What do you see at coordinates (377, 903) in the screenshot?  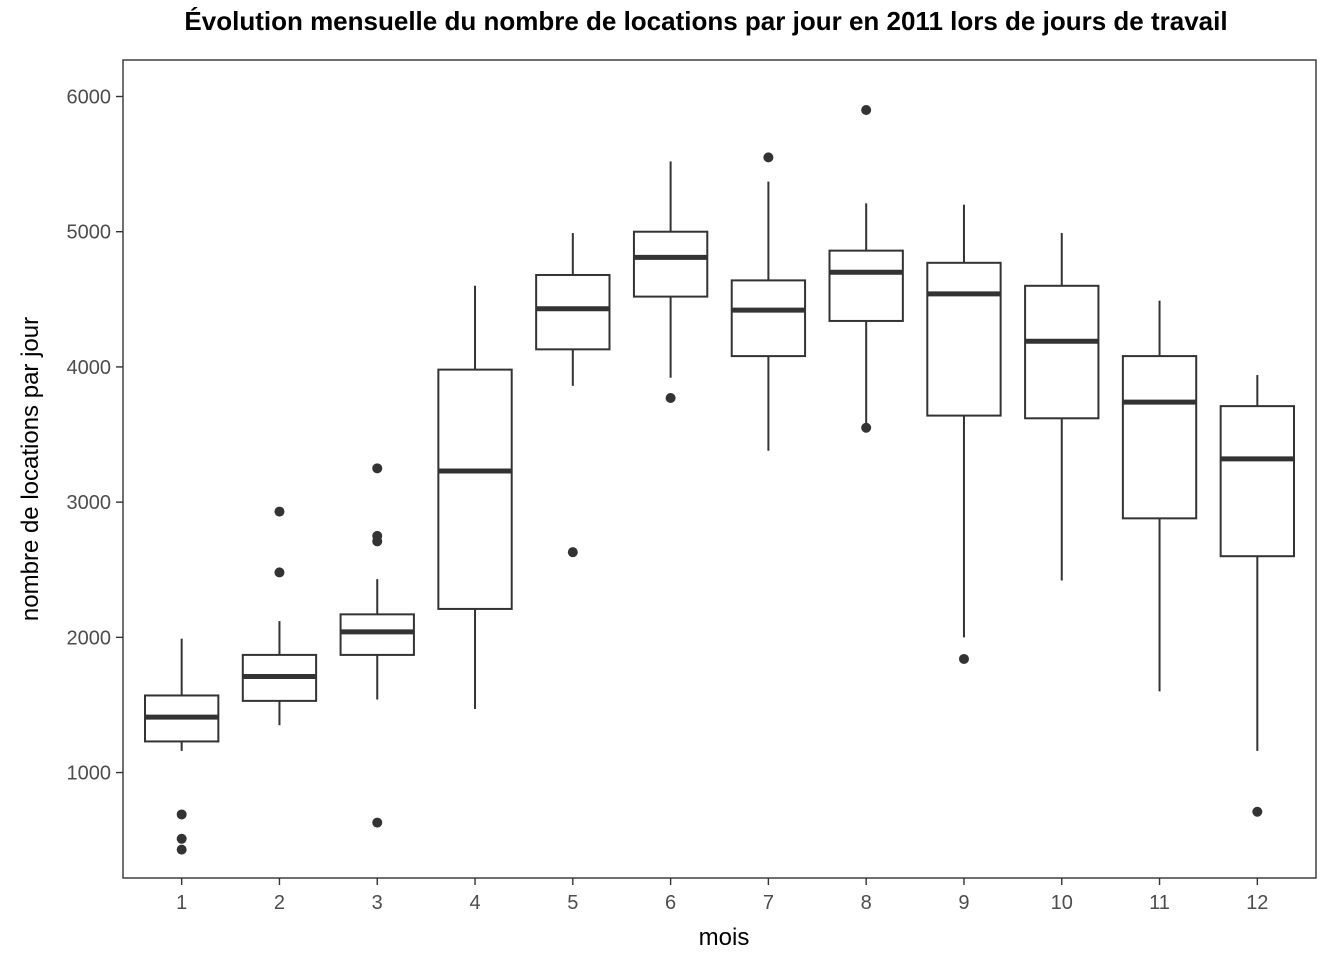 I see `x-tick-label: 3` at bounding box center [377, 903].